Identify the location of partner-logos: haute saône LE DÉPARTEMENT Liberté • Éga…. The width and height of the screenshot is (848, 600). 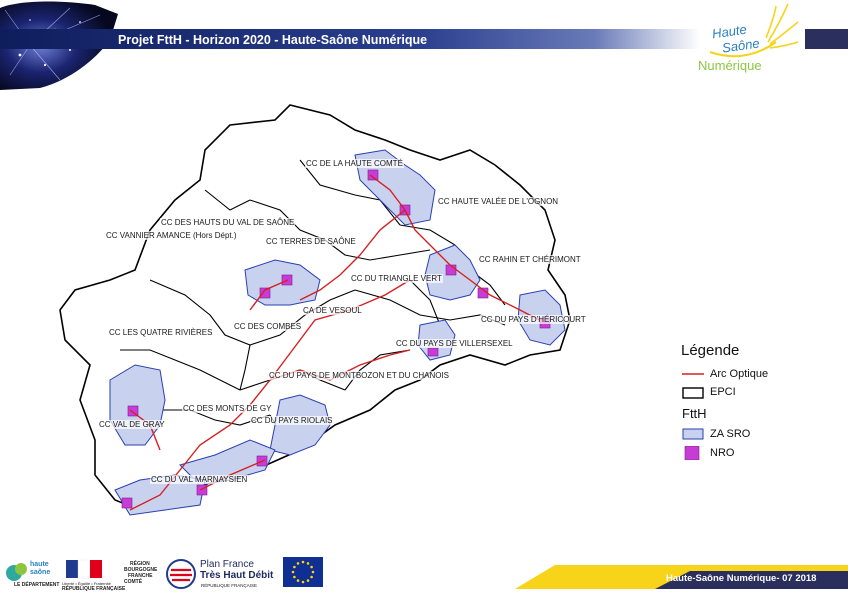
(165, 575).